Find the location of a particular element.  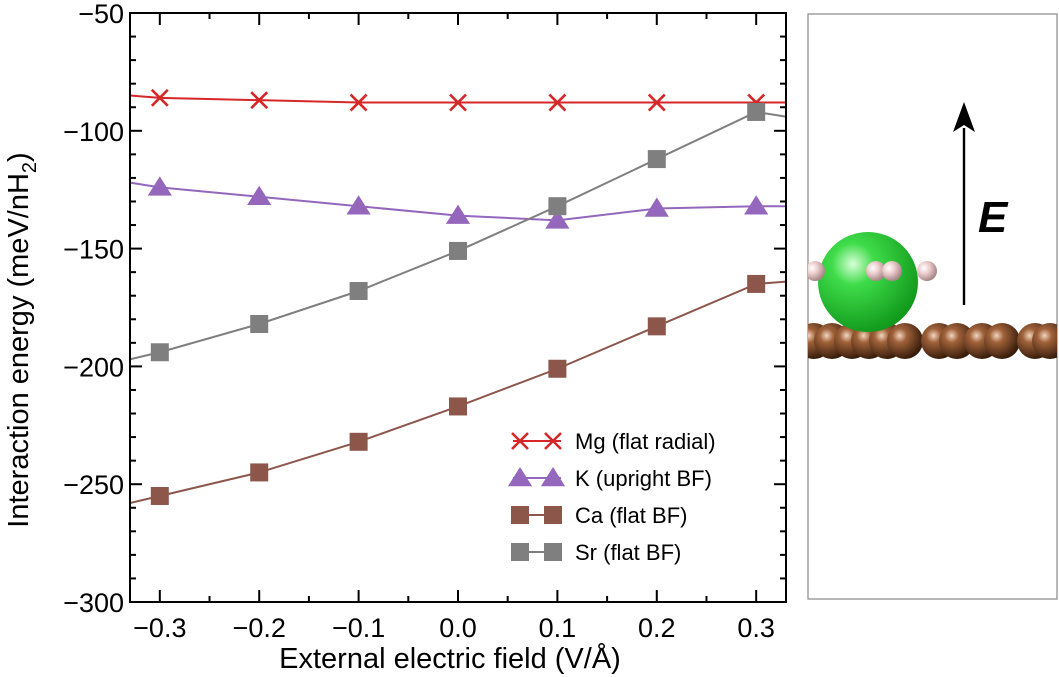

legend-label: Mg (flat radial) is located at coordinates (645, 441).